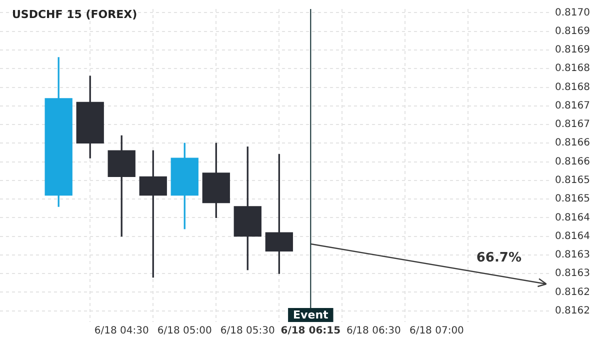 The height and width of the screenshot is (340, 600). Describe the element at coordinates (75, 14) in the screenshot. I see `chart-title: USDCHF 15 (FOREX)` at that location.